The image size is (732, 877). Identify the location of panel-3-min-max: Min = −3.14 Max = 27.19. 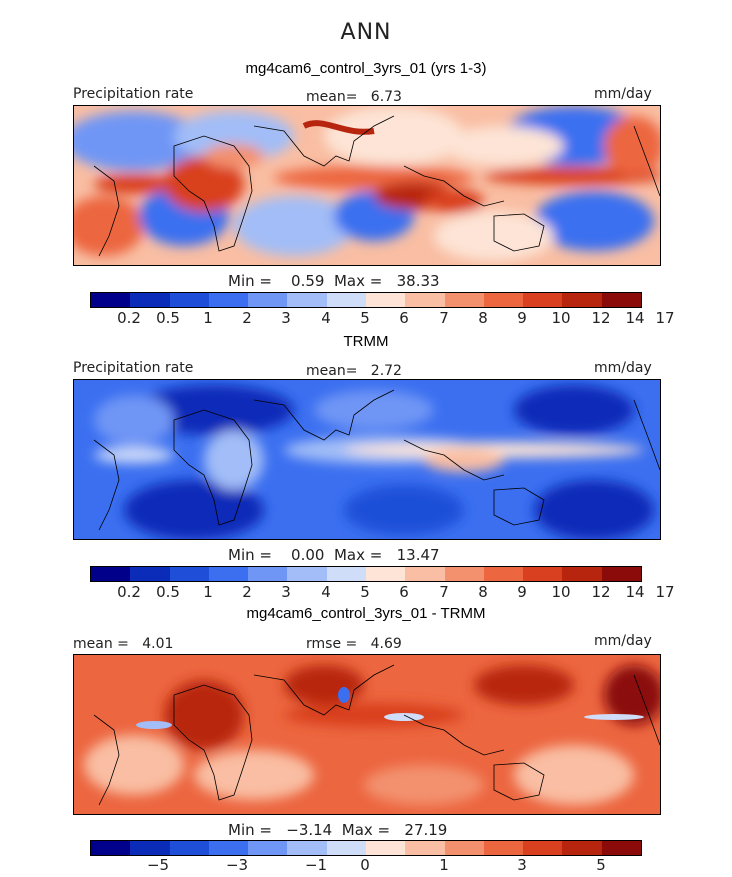
(338, 830).